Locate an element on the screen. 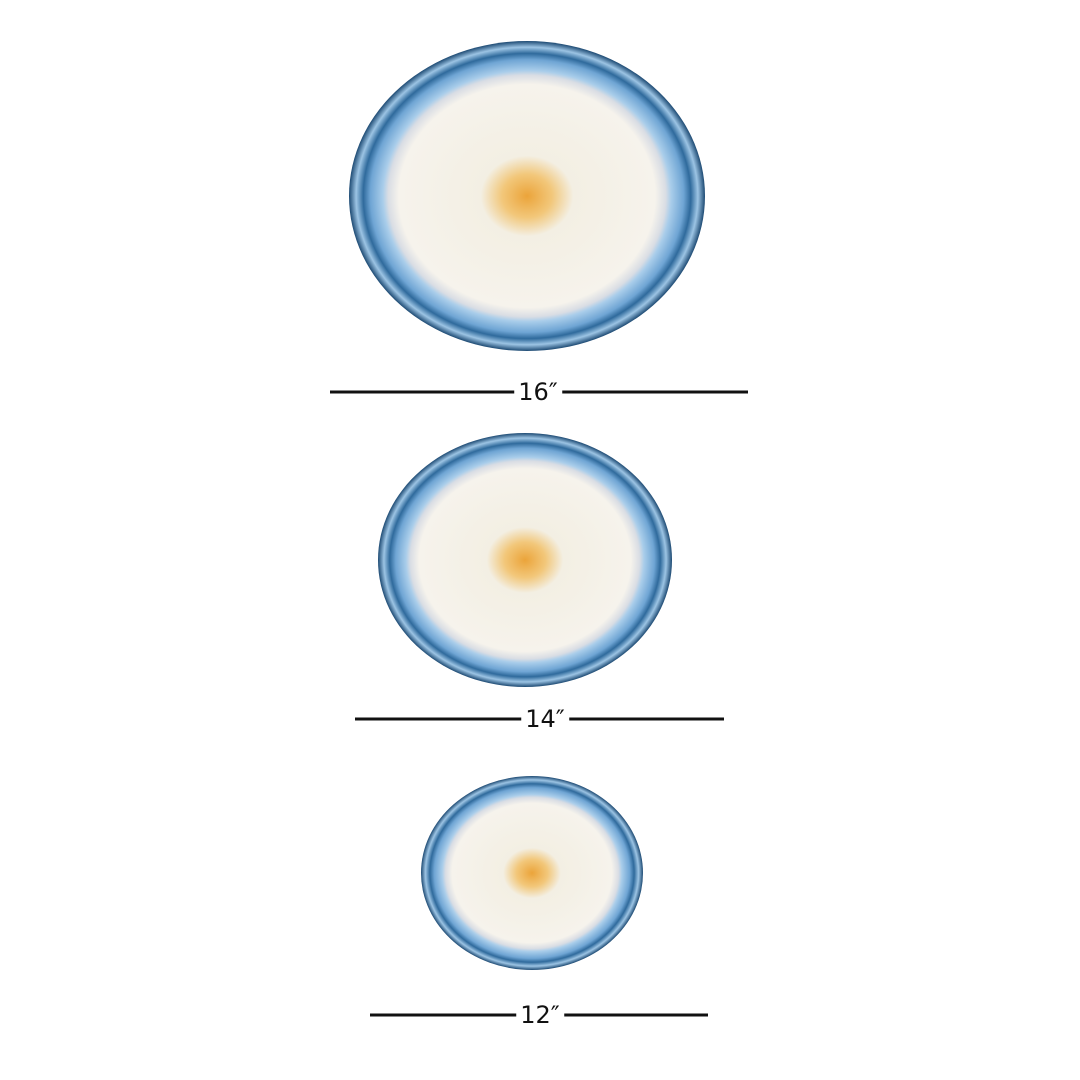  size-label-large: 16″ is located at coordinates (538, 392).